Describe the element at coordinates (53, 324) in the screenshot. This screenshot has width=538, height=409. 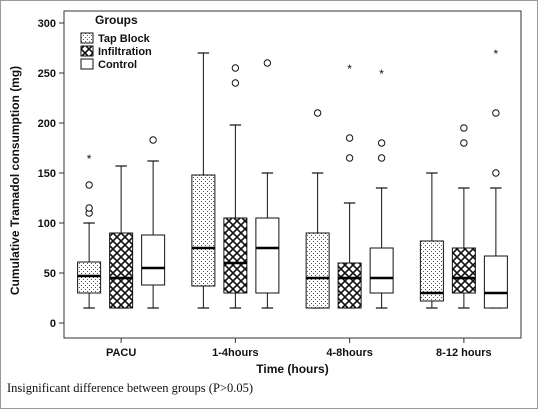
I see `y-tick-label: 0` at that location.